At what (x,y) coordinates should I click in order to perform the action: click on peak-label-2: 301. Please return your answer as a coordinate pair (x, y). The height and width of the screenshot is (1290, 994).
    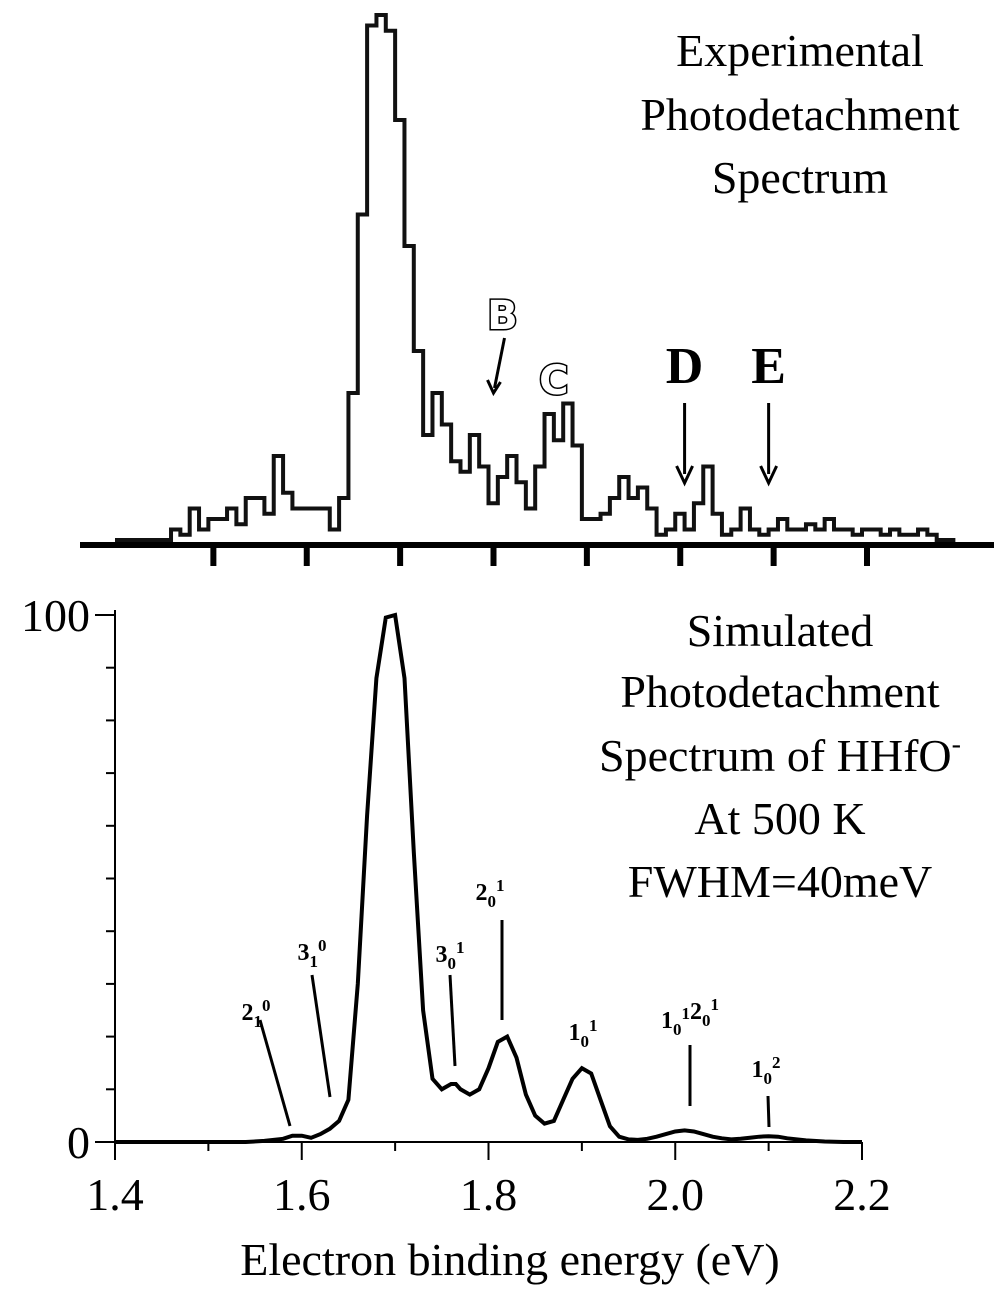
    Looking at the image, I should click on (450, 955).